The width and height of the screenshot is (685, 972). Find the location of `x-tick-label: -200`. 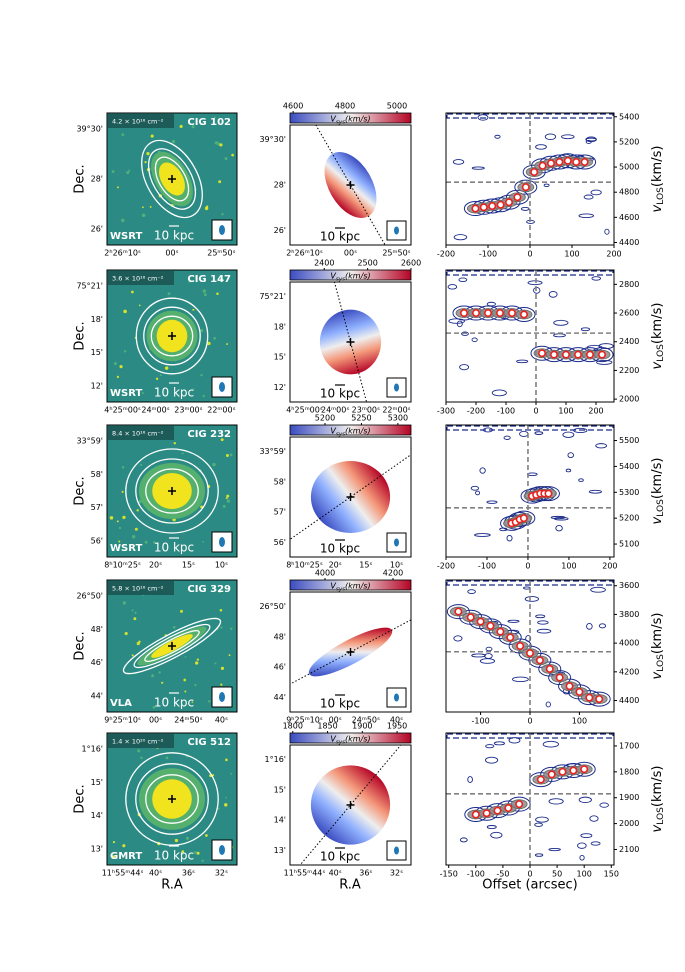

x-tick-label: -200 is located at coordinates (446, 254).